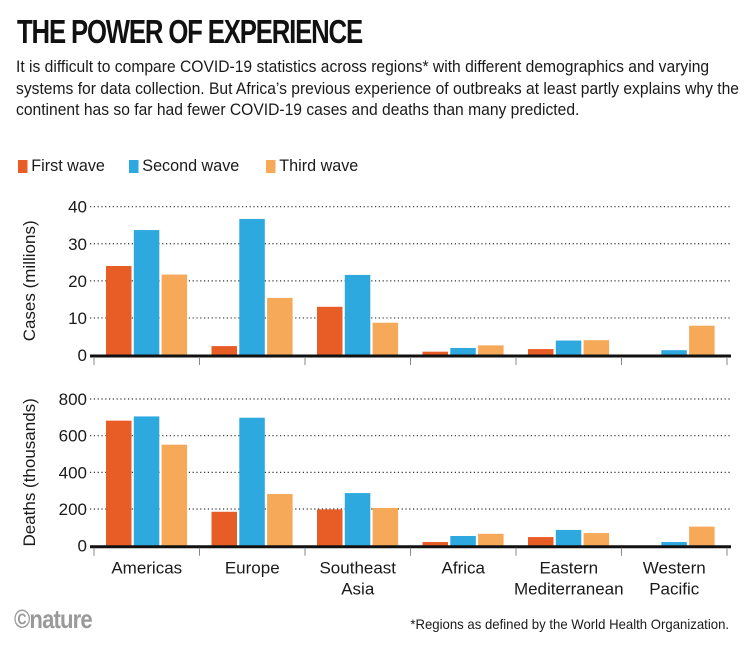  What do you see at coordinates (568, 568) in the screenshot?
I see `x-category-label: Eastern` at bounding box center [568, 568].